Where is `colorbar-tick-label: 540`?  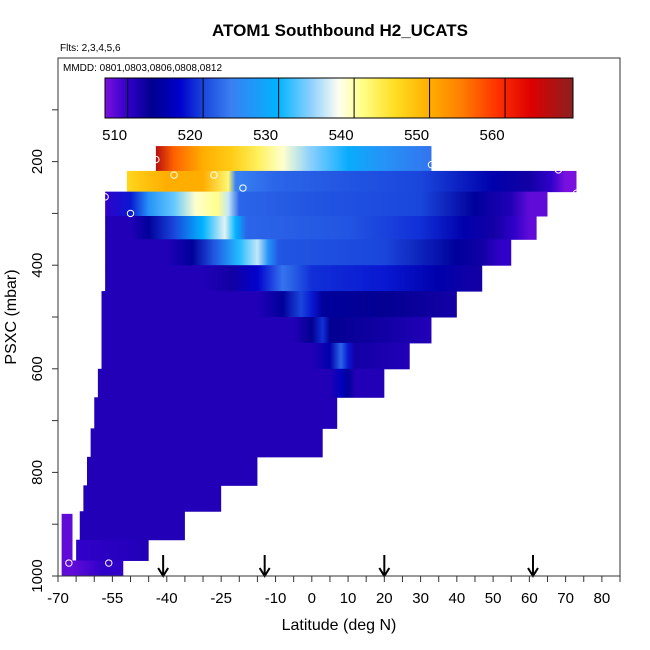 colorbar-tick-label: 540 is located at coordinates (341, 135).